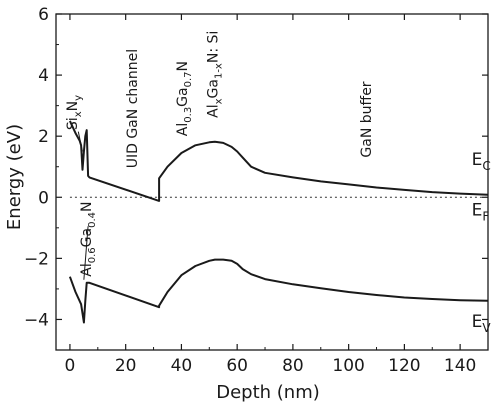 This screenshot has height=409, width=500. I want to click on x-axis-title: Depth (nm), so click(268, 392).